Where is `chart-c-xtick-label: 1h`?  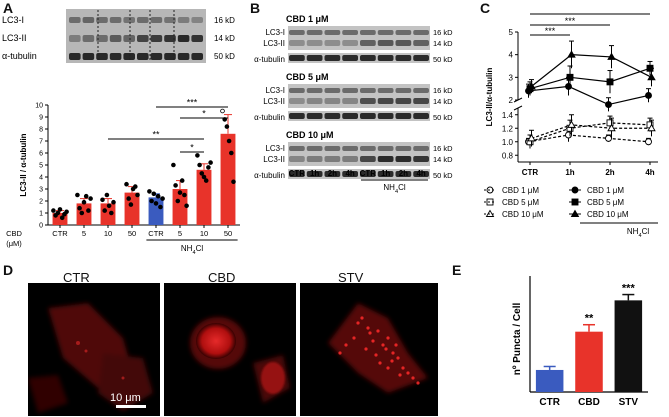 chart-c-xtick-label: 1h is located at coordinates (569, 172).